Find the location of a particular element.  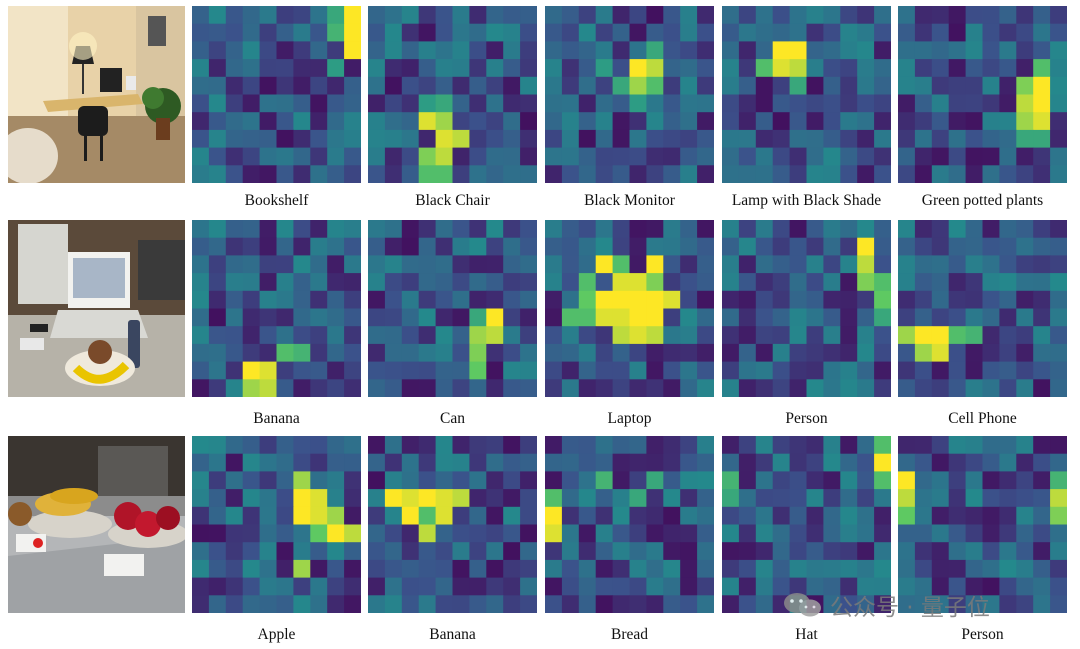

heatmap-label: Apple is located at coordinates (276, 634).